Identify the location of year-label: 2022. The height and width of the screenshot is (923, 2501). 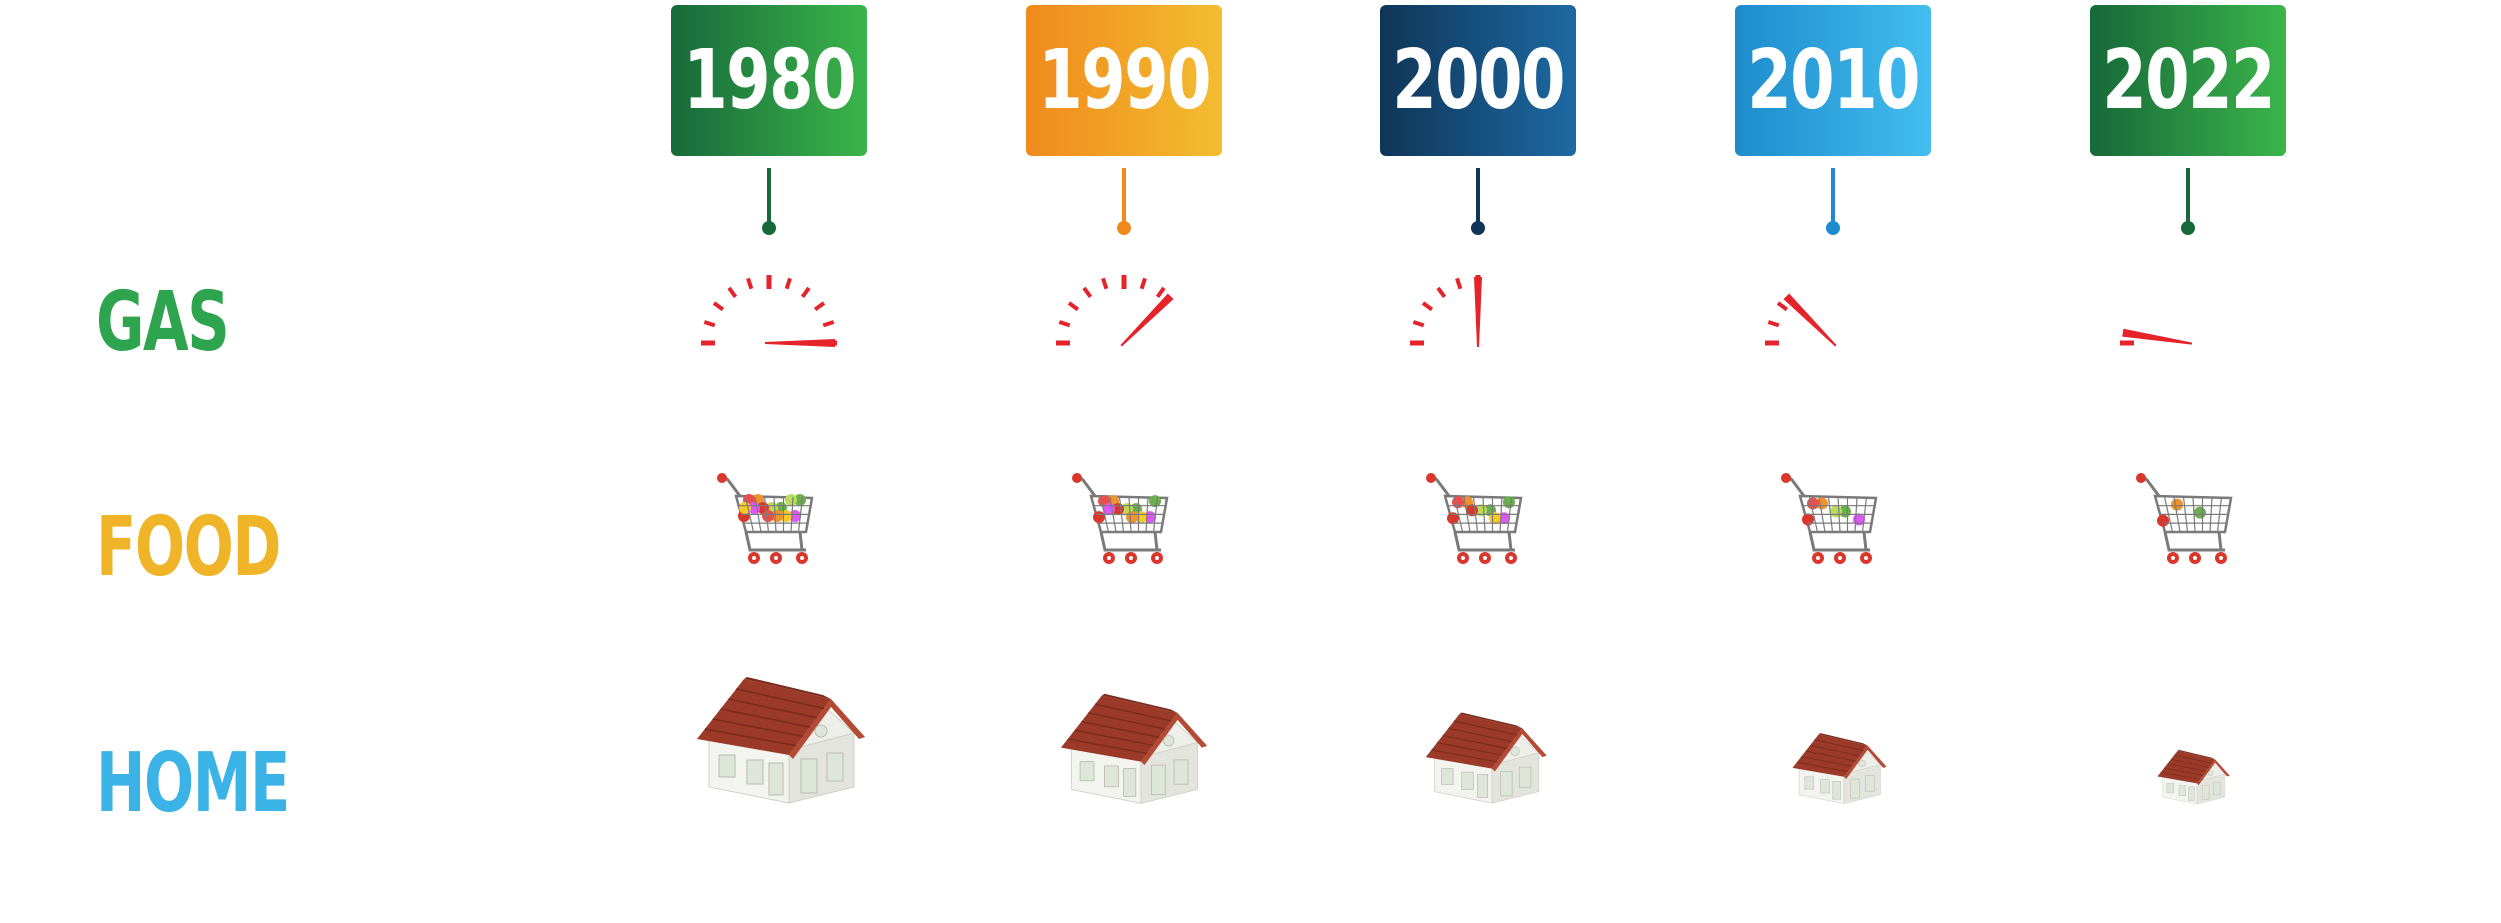
(2188, 80).